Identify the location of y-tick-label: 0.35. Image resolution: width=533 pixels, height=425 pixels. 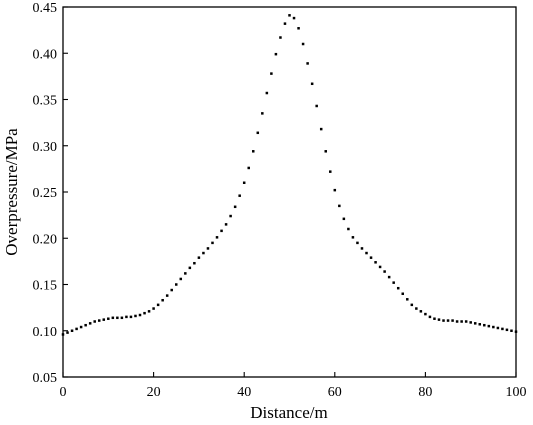
(45, 101).